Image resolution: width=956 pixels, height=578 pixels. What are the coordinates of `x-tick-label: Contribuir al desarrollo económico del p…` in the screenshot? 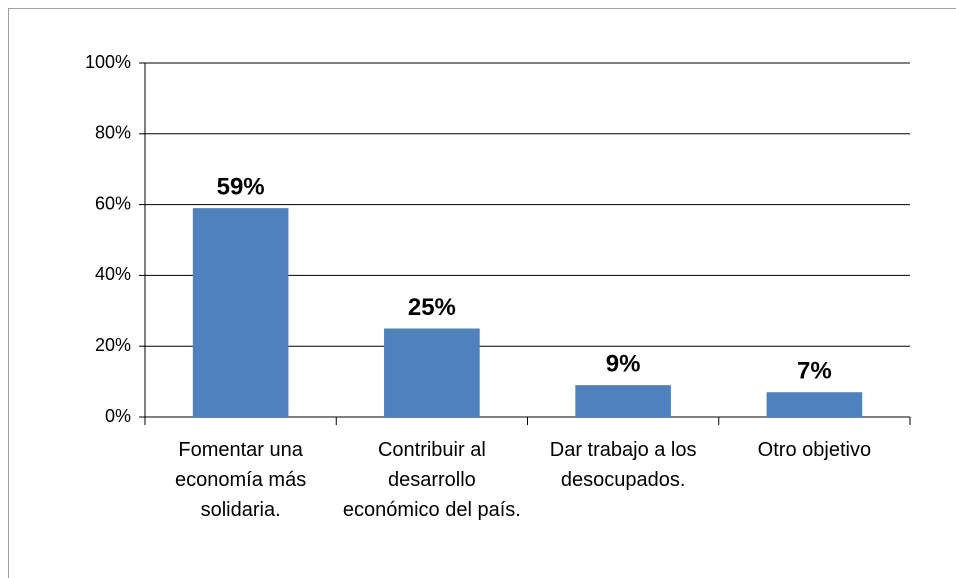 It's located at (431, 480).